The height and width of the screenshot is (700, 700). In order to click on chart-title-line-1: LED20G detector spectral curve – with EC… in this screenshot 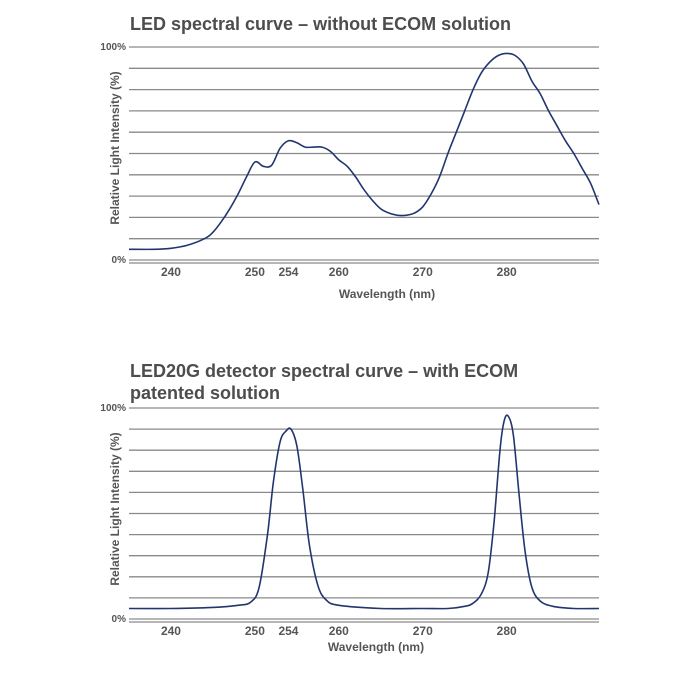, I will do `click(324, 371)`.